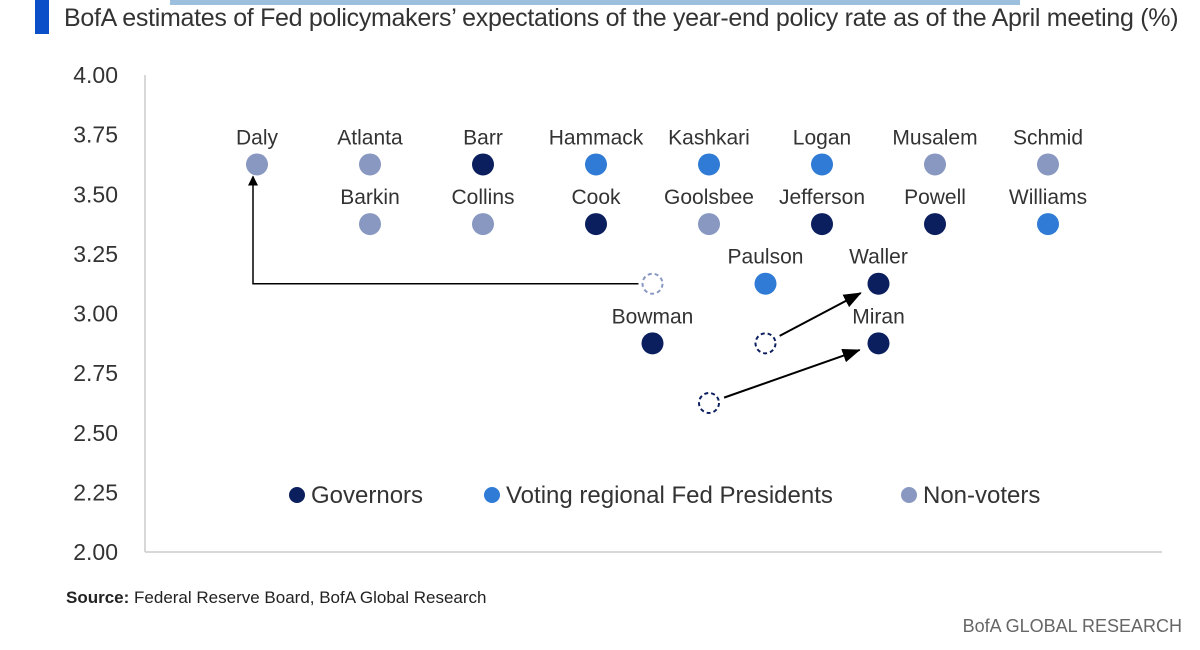 This screenshot has width=1200, height=650. I want to click on dot-label: Bowman, so click(653, 316).